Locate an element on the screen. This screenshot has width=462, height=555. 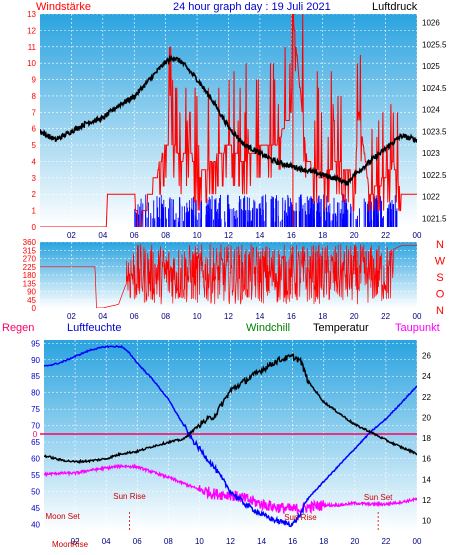
astro-annotation: Moon Set is located at coordinates (63, 516).